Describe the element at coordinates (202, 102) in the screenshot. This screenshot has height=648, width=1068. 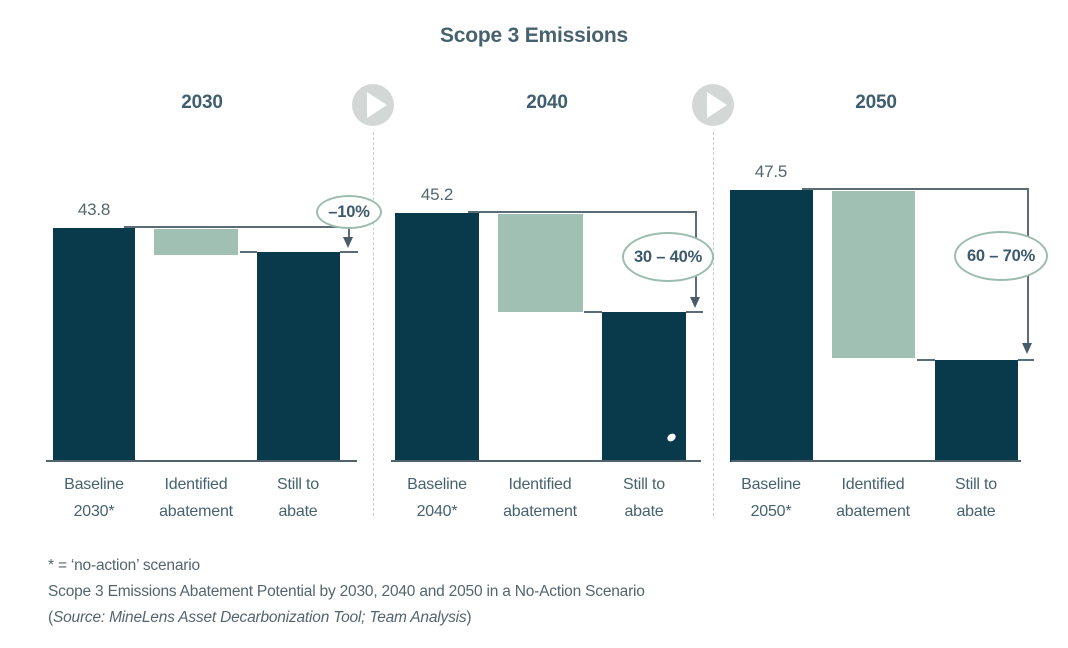
I see `panel-year-label: 2030` at that location.